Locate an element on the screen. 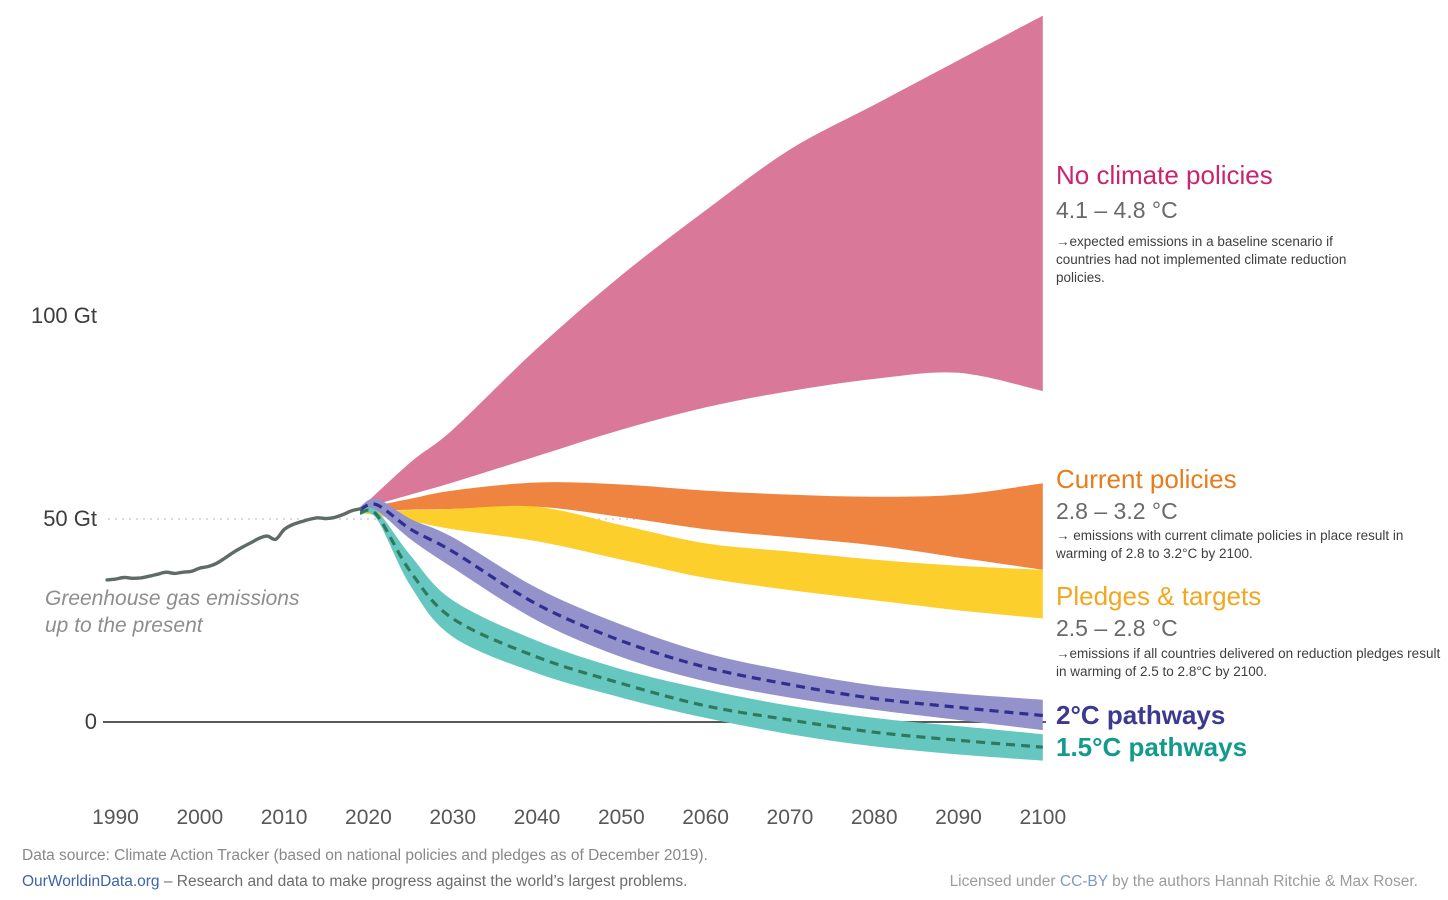 The width and height of the screenshot is (1448, 900). owid-link: OurWorldinData.org is located at coordinates (91, 881).